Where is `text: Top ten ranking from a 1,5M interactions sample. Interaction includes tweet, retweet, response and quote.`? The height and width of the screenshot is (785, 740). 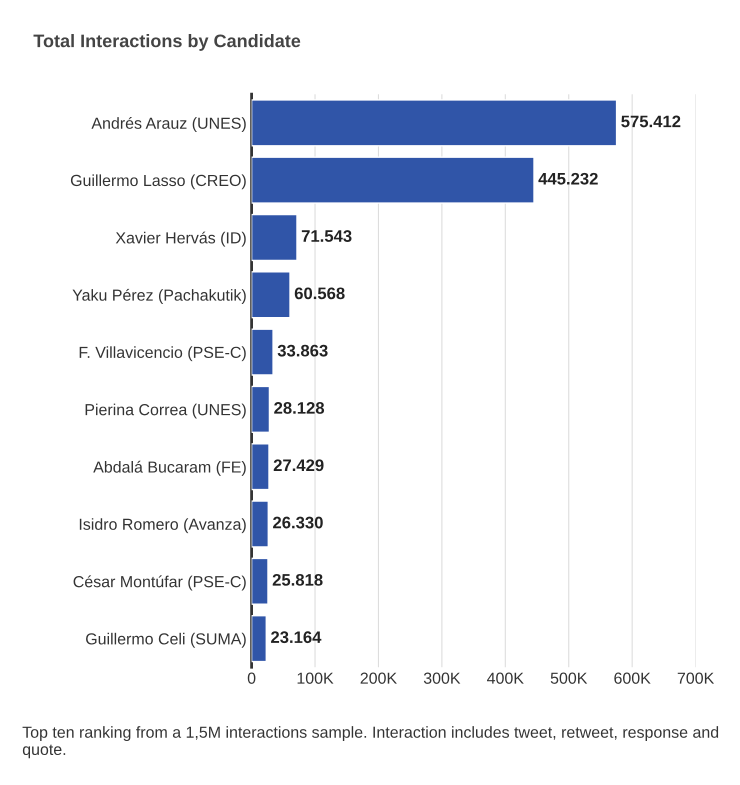 text: Top ten ranking from a 1,5M interactions sample. Interaction includes tweet, retweet, response and quote. is located at coordinates (370, 742).